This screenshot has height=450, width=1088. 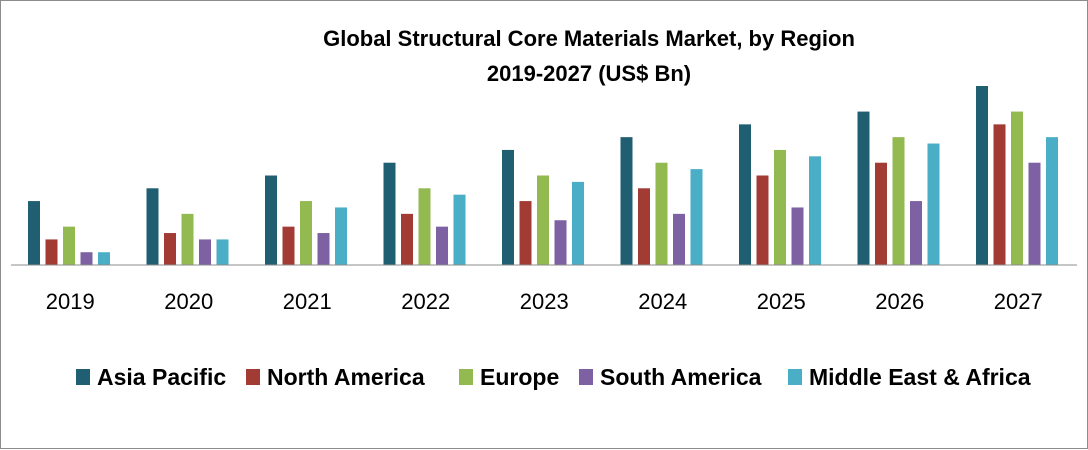 What do you see at coordinates (1052, 201) in the screenshot?
I see `bar-2027-middle-east-africa` at bounding box center [1052, 201].